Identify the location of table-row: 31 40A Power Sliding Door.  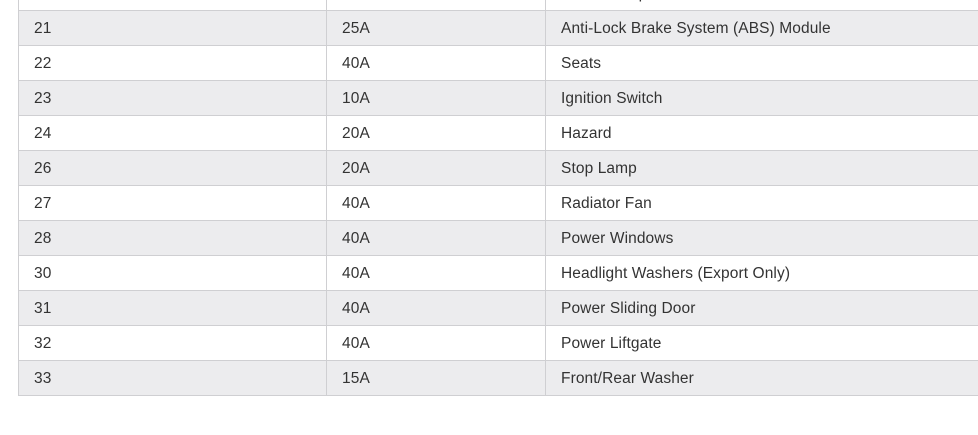
(498, 308).